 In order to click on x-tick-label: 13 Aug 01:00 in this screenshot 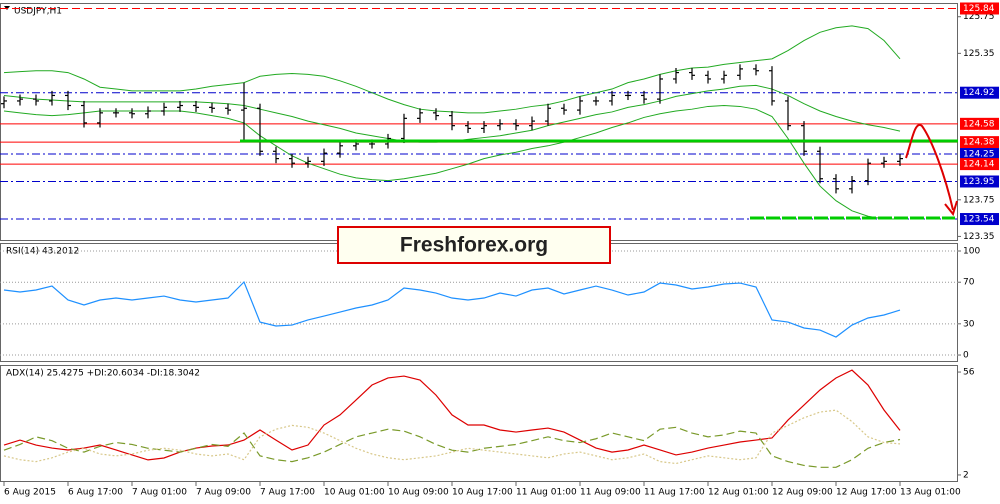, I will do `click(930, 493)`.